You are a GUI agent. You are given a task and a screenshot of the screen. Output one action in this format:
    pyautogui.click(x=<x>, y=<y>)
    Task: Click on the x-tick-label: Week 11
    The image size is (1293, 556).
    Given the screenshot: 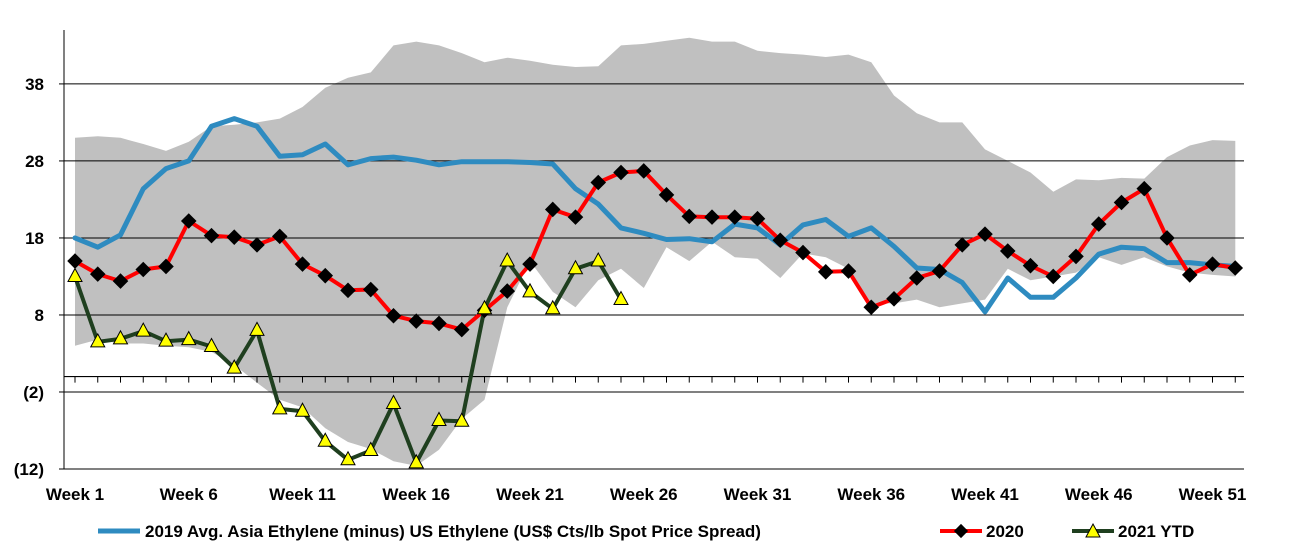 What is the action you would take?
    pyautogui.click(x=302, y=494)
    